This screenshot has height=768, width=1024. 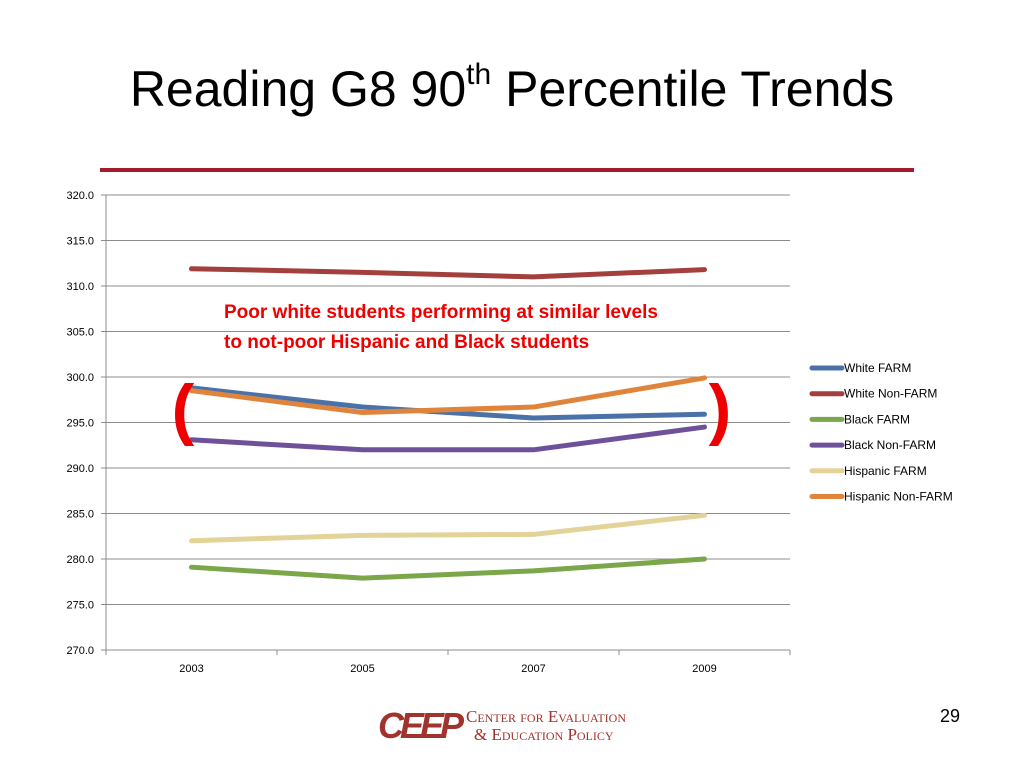 I want to click on title-divider, so click(x=507, y=170).